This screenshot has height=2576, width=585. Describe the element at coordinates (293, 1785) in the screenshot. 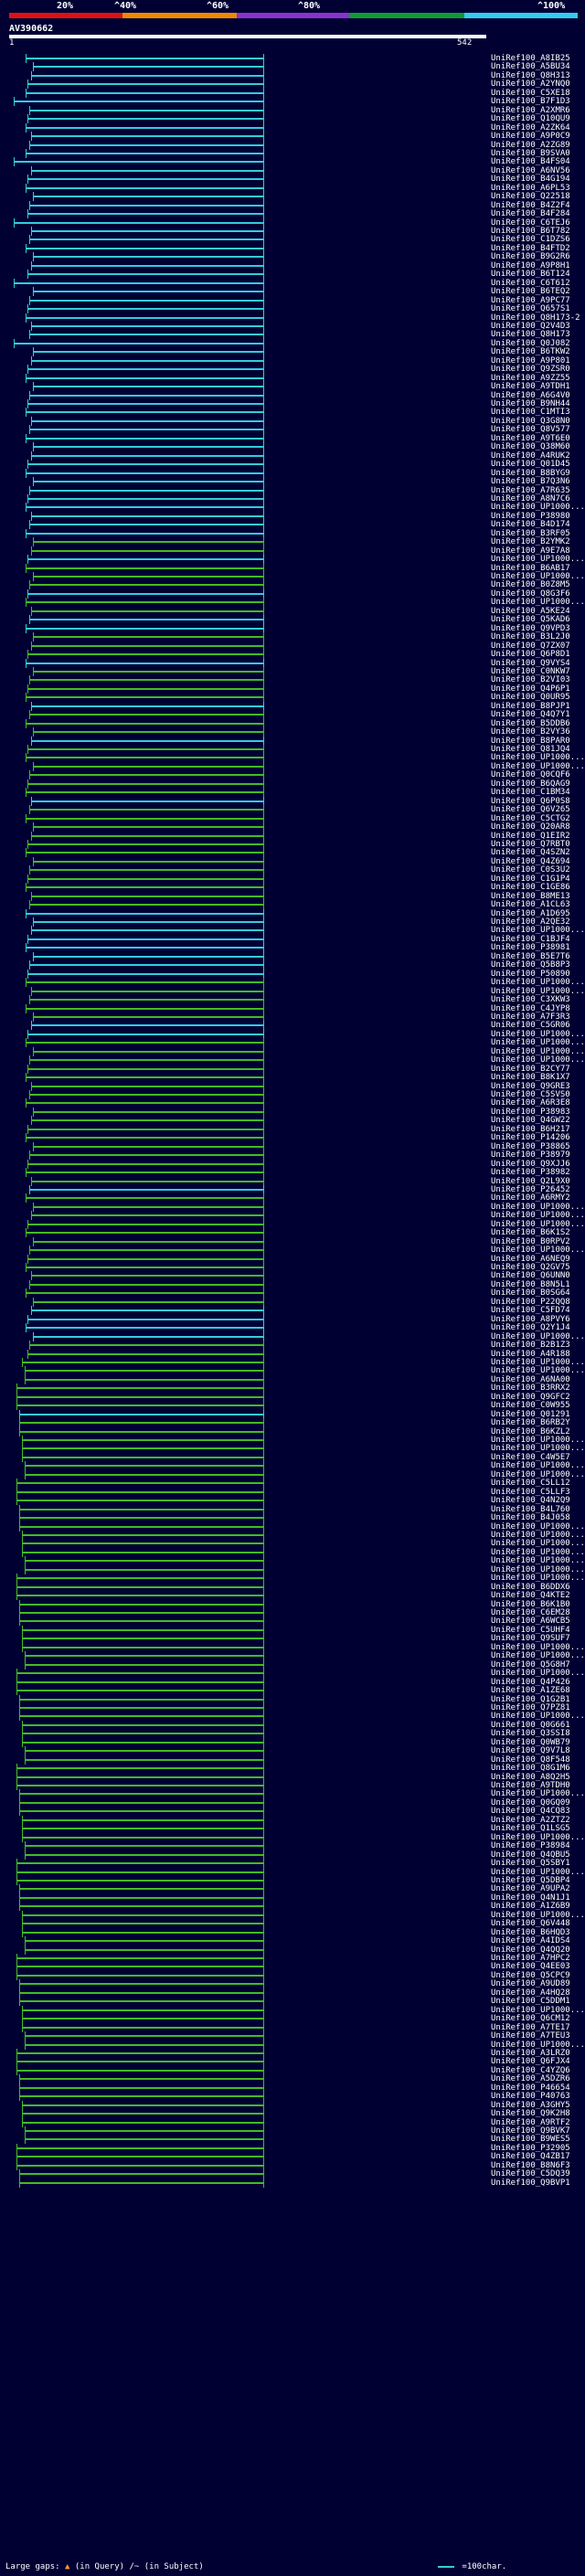

I see `hit-row: UniRef100_A9TDH0` at that location.